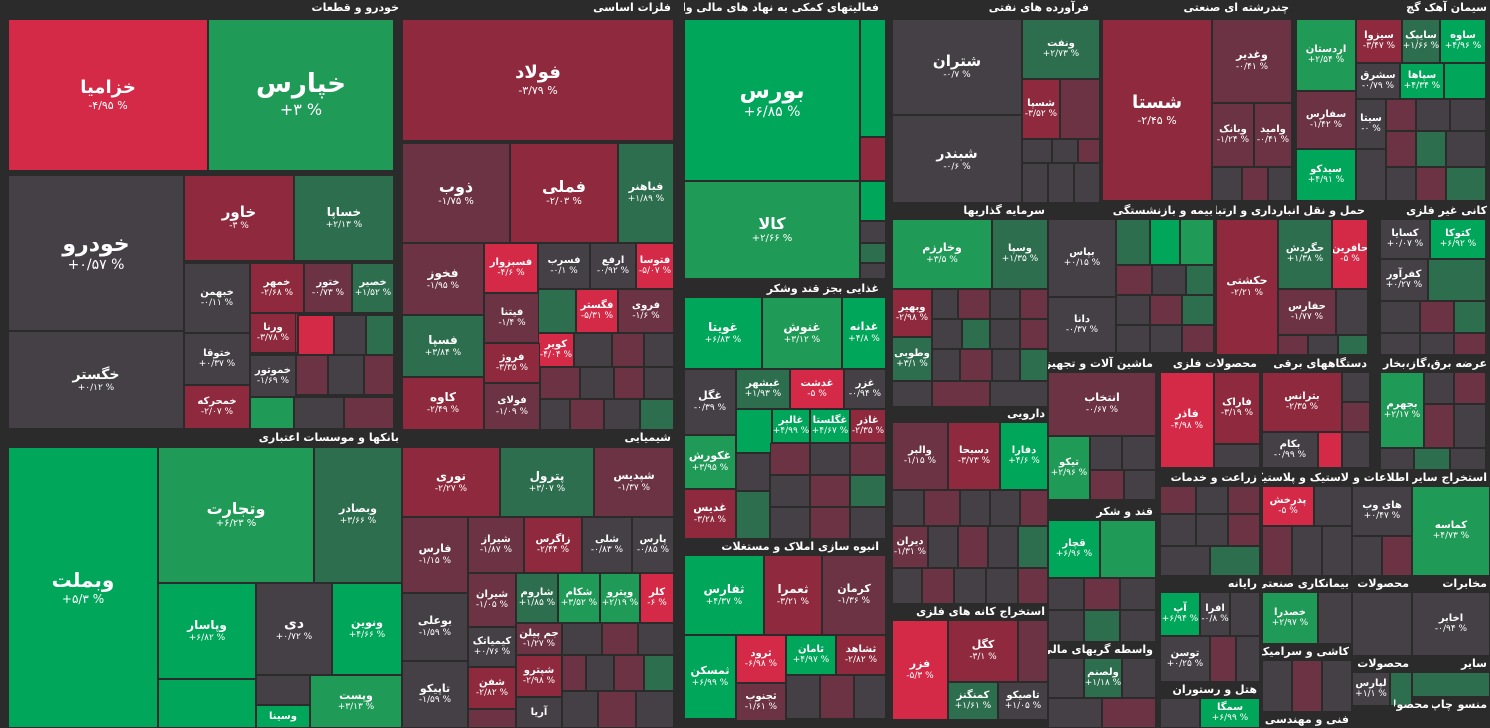  I want to click on stock-tile: وبصادر +۳/۶۶ %, so click(358, 515).